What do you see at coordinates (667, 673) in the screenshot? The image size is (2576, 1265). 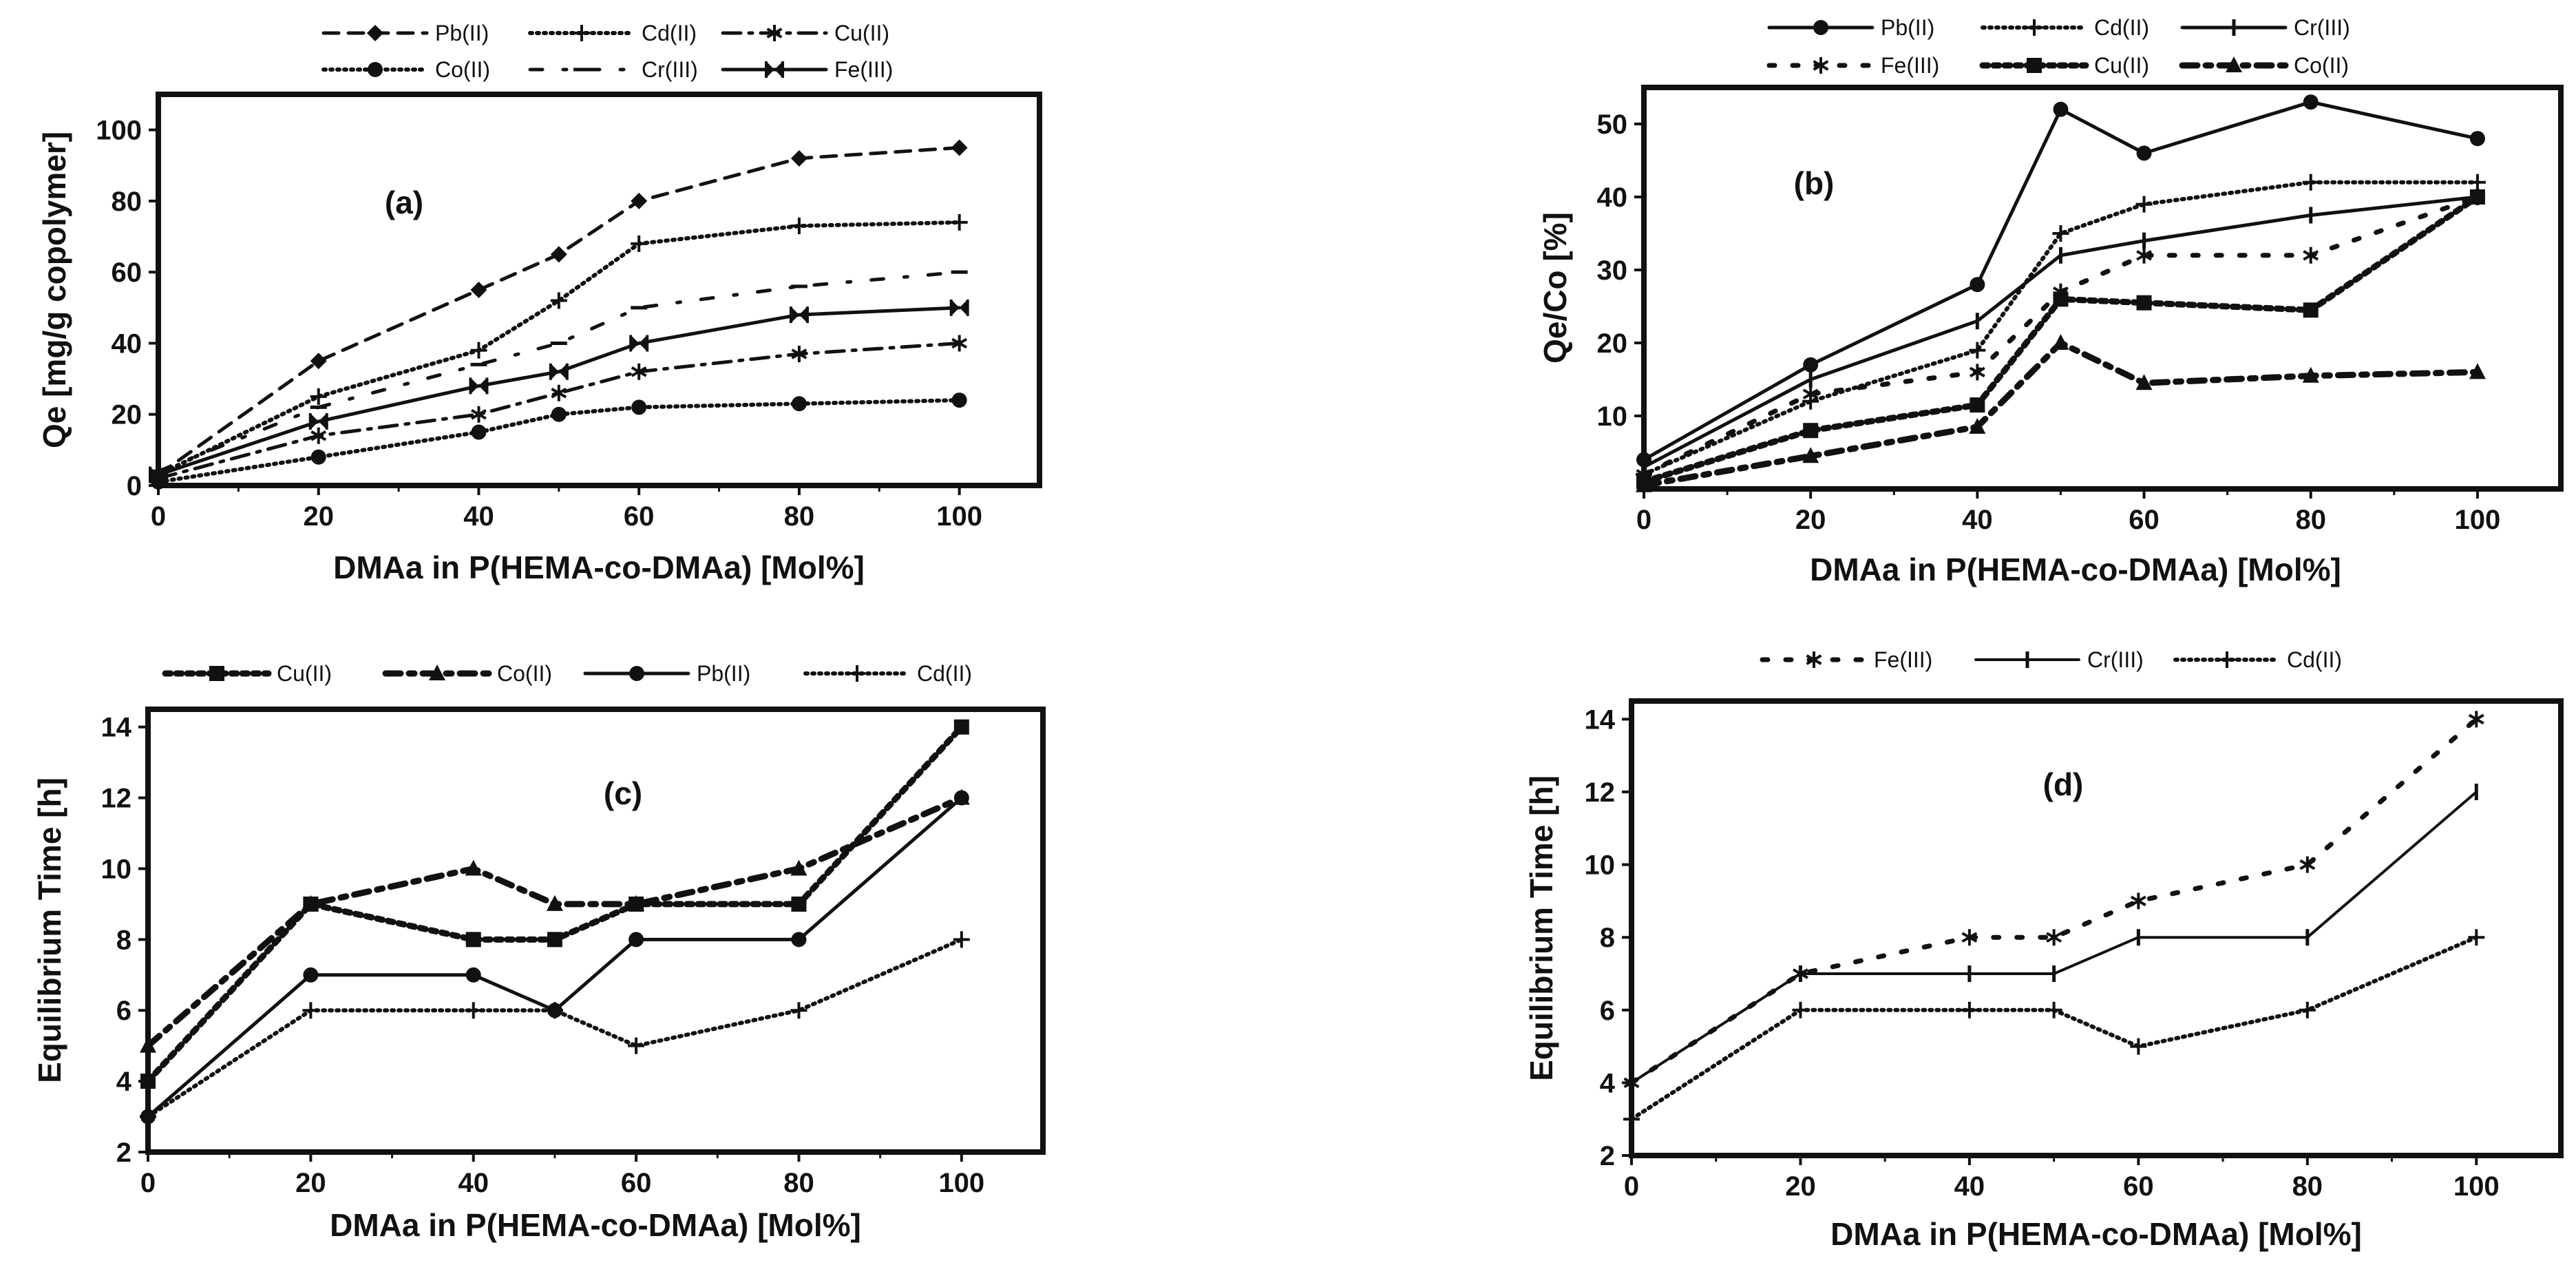 I see `legend-entry-pb-ii: Pb(II)` at bounding box center [667, 673].